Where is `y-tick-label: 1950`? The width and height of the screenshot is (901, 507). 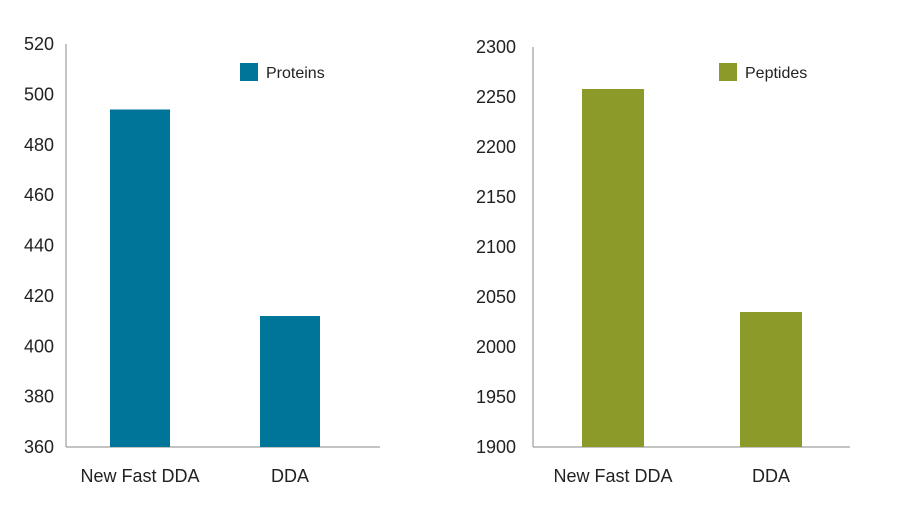 y-tick-label: 1950 is located at coordinates (496, 397).